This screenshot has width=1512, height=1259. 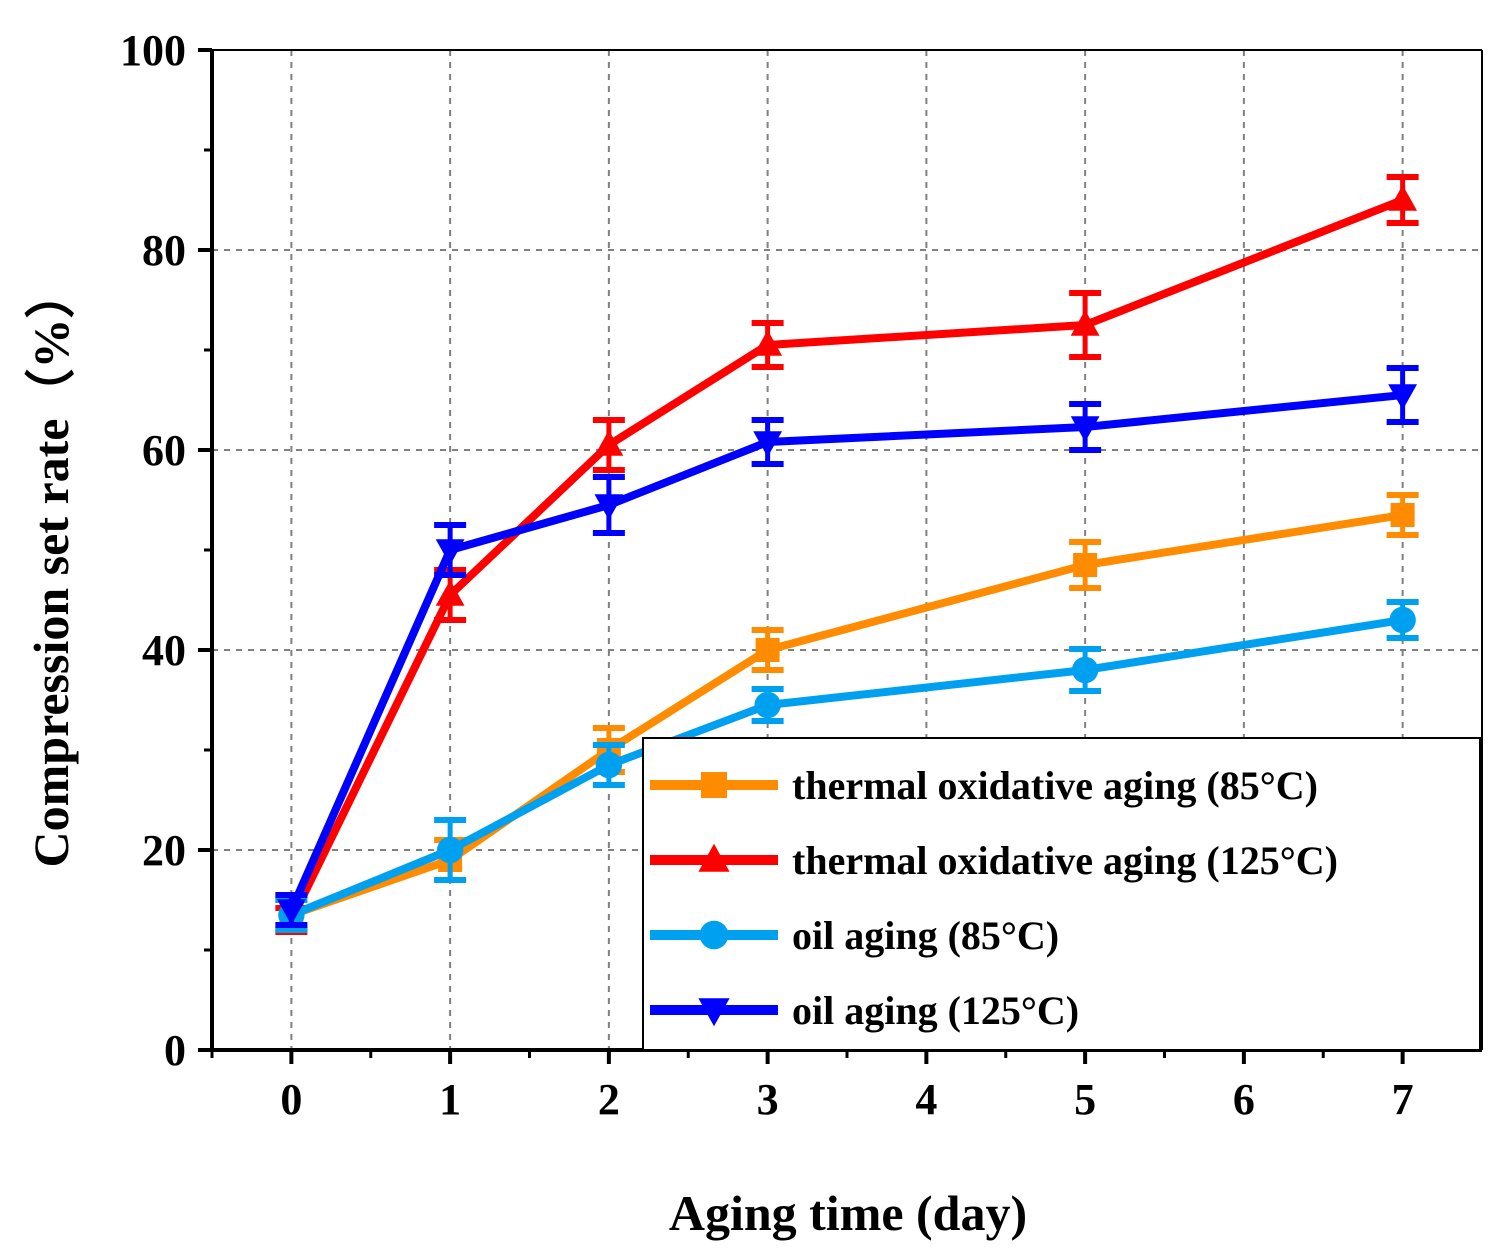 I want to click on legend-item: oil aging (85°C), so click(x=854, y=935).